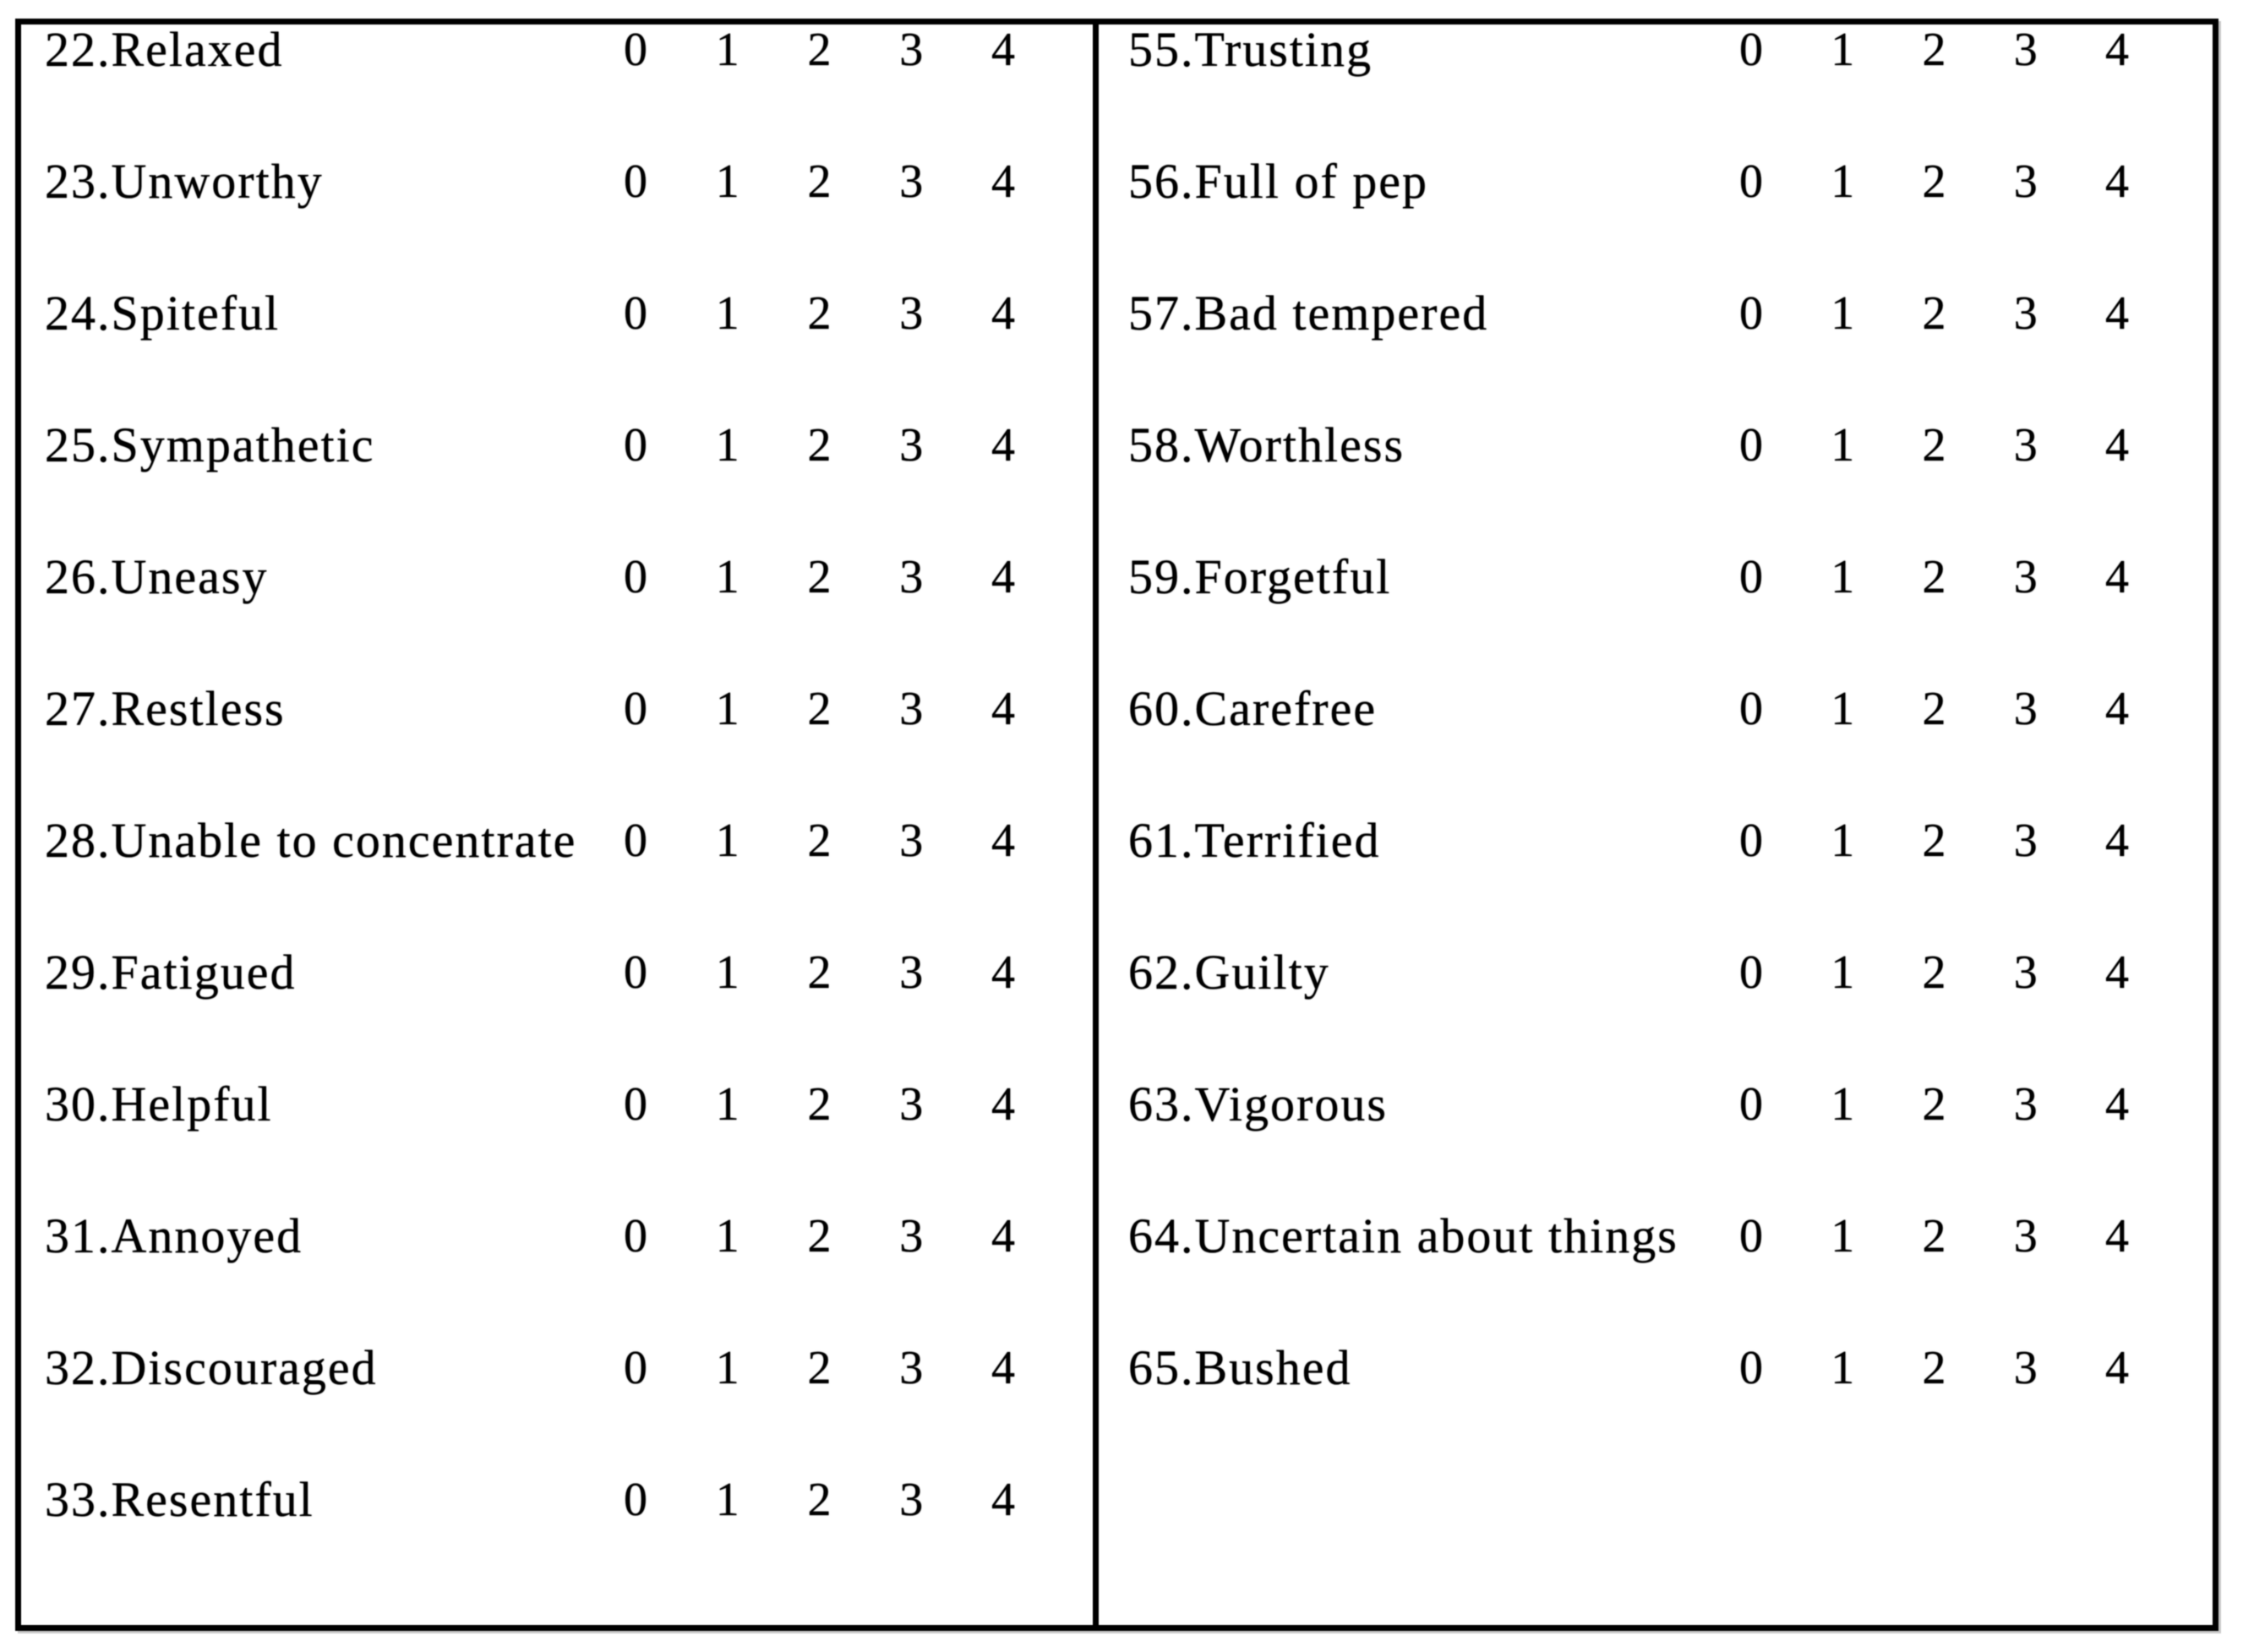  What do you see at coordinates (171, 973) in the screenshot?
I see `item-label: 29.Fatigued` at bounding box center [171, 973].